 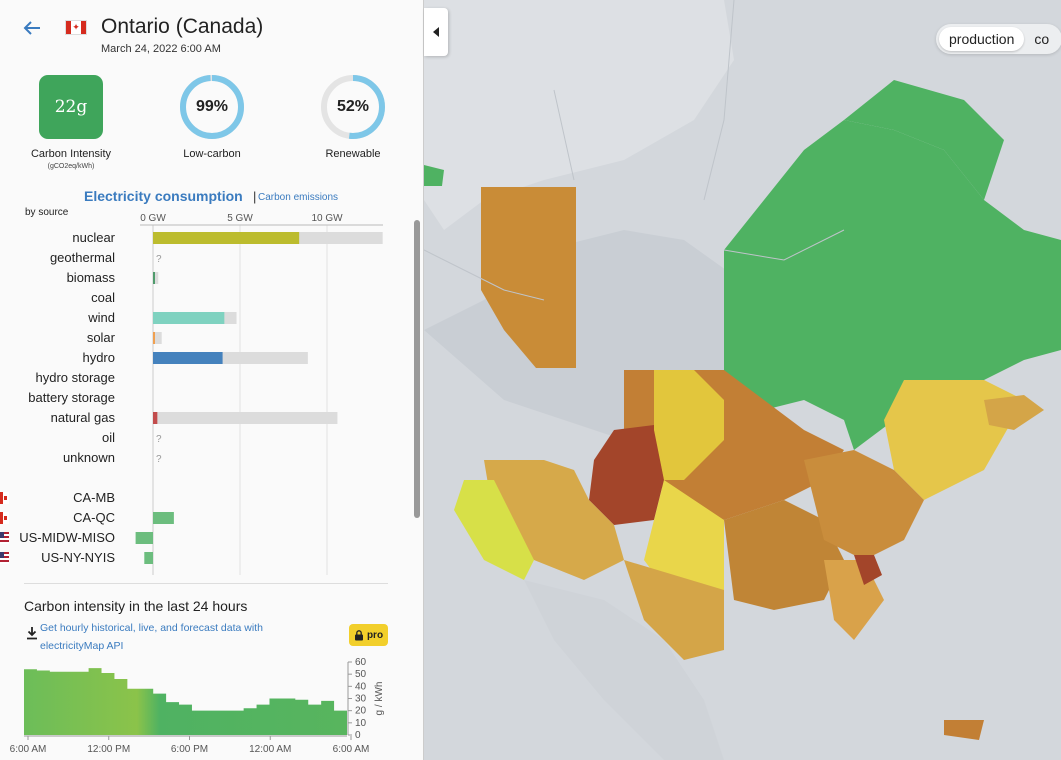 I want to click on production-bar-nuclear, so click(x=226, y=238).